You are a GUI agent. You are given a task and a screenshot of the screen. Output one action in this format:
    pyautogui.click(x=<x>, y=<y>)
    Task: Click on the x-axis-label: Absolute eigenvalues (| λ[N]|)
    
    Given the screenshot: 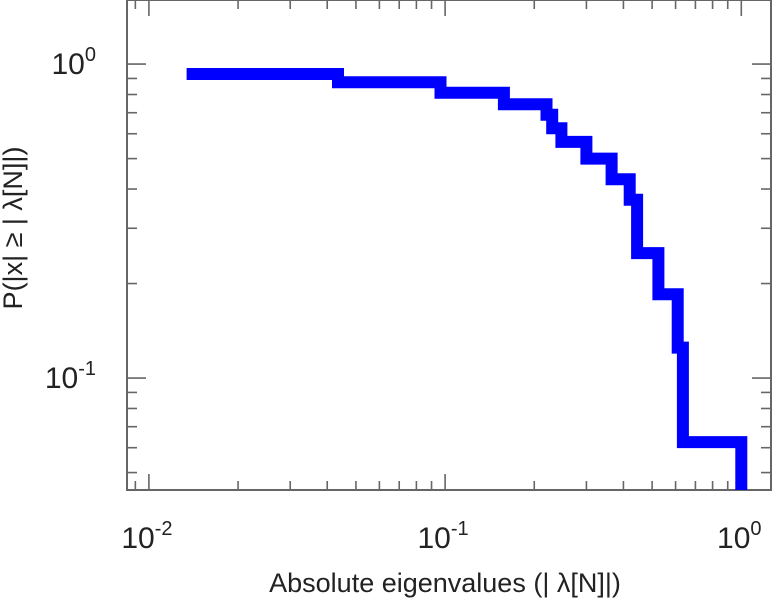 What is the action you would take?
    pyautogui.click(x=445, y=583)
    